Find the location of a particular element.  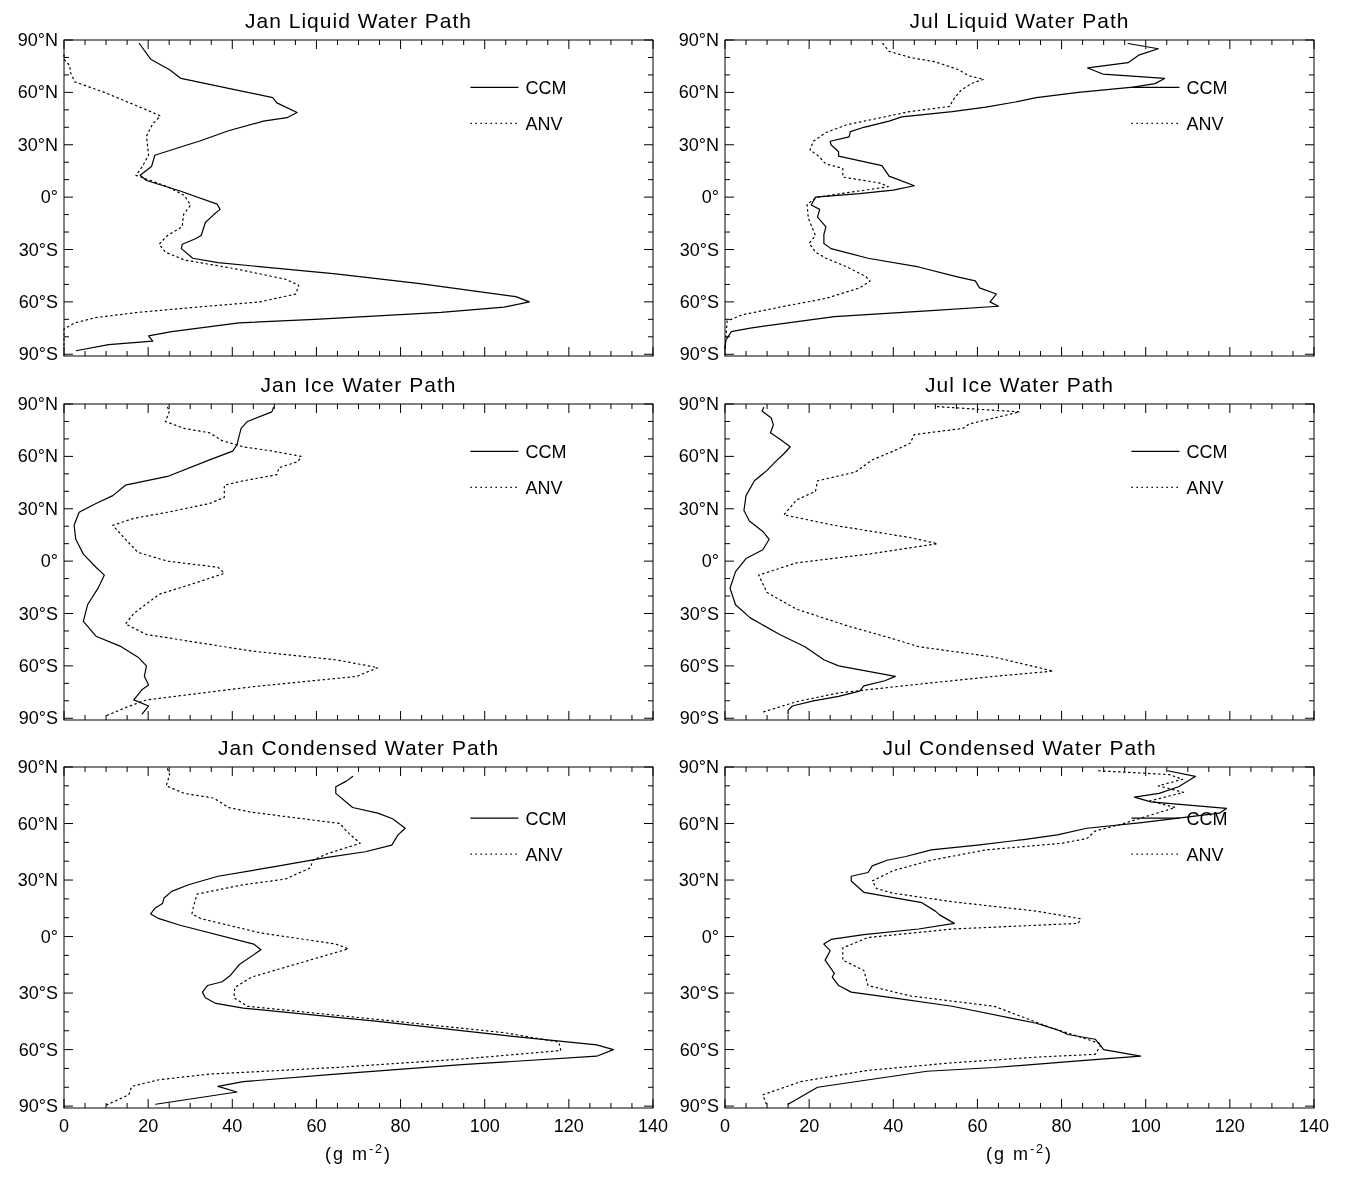

chart-title: Jul Condensed Water Path is located at coordinates (1019, 747).